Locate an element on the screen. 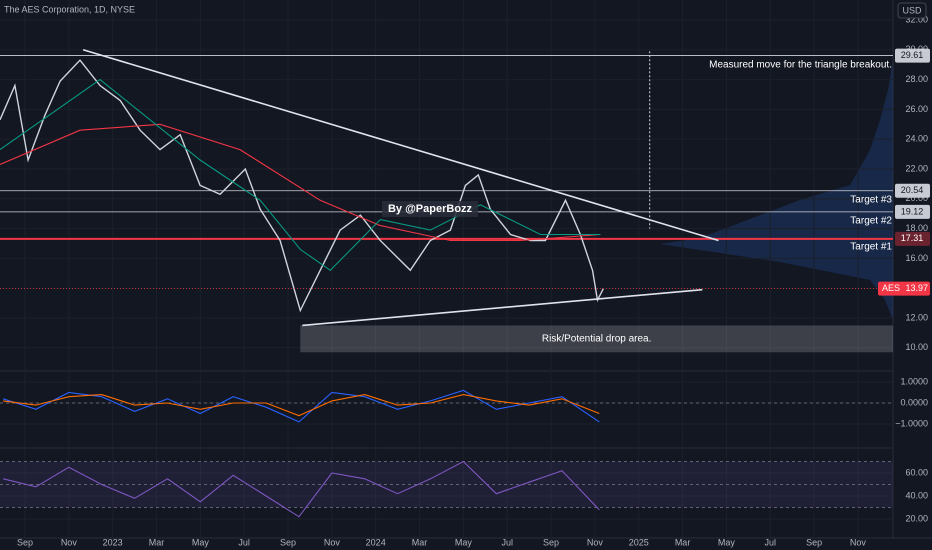  level-label: 19.12 is located at coordinates (912, 211).